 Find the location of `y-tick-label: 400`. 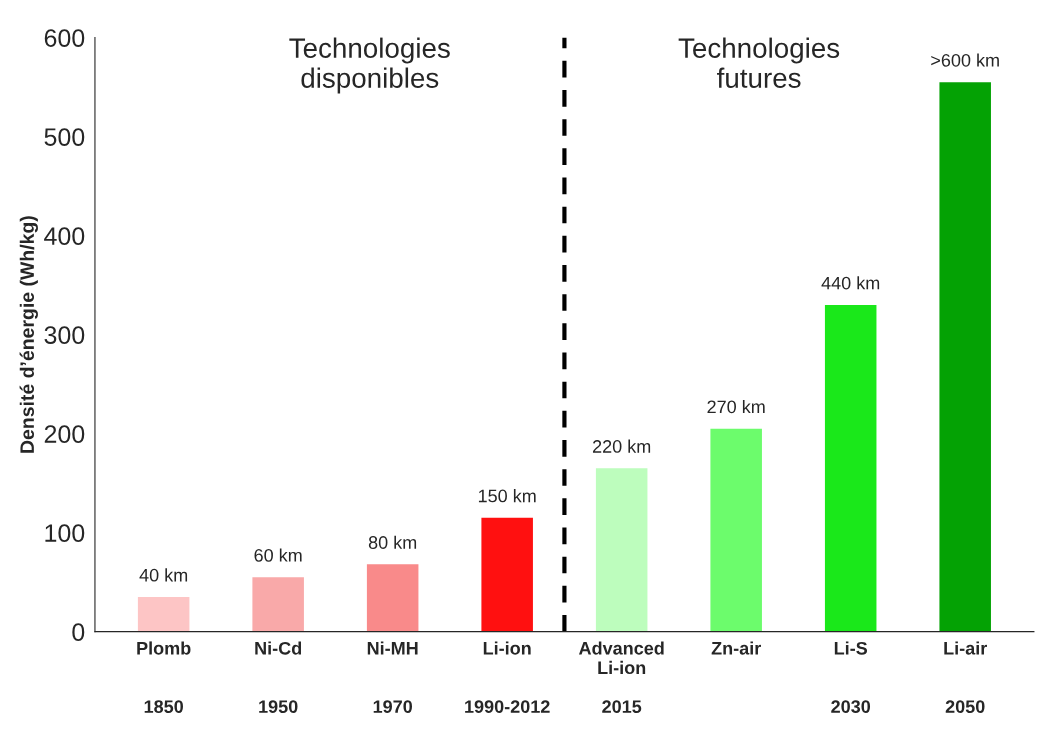

y-tick-label: 400 is located at coordinates (64, 236).